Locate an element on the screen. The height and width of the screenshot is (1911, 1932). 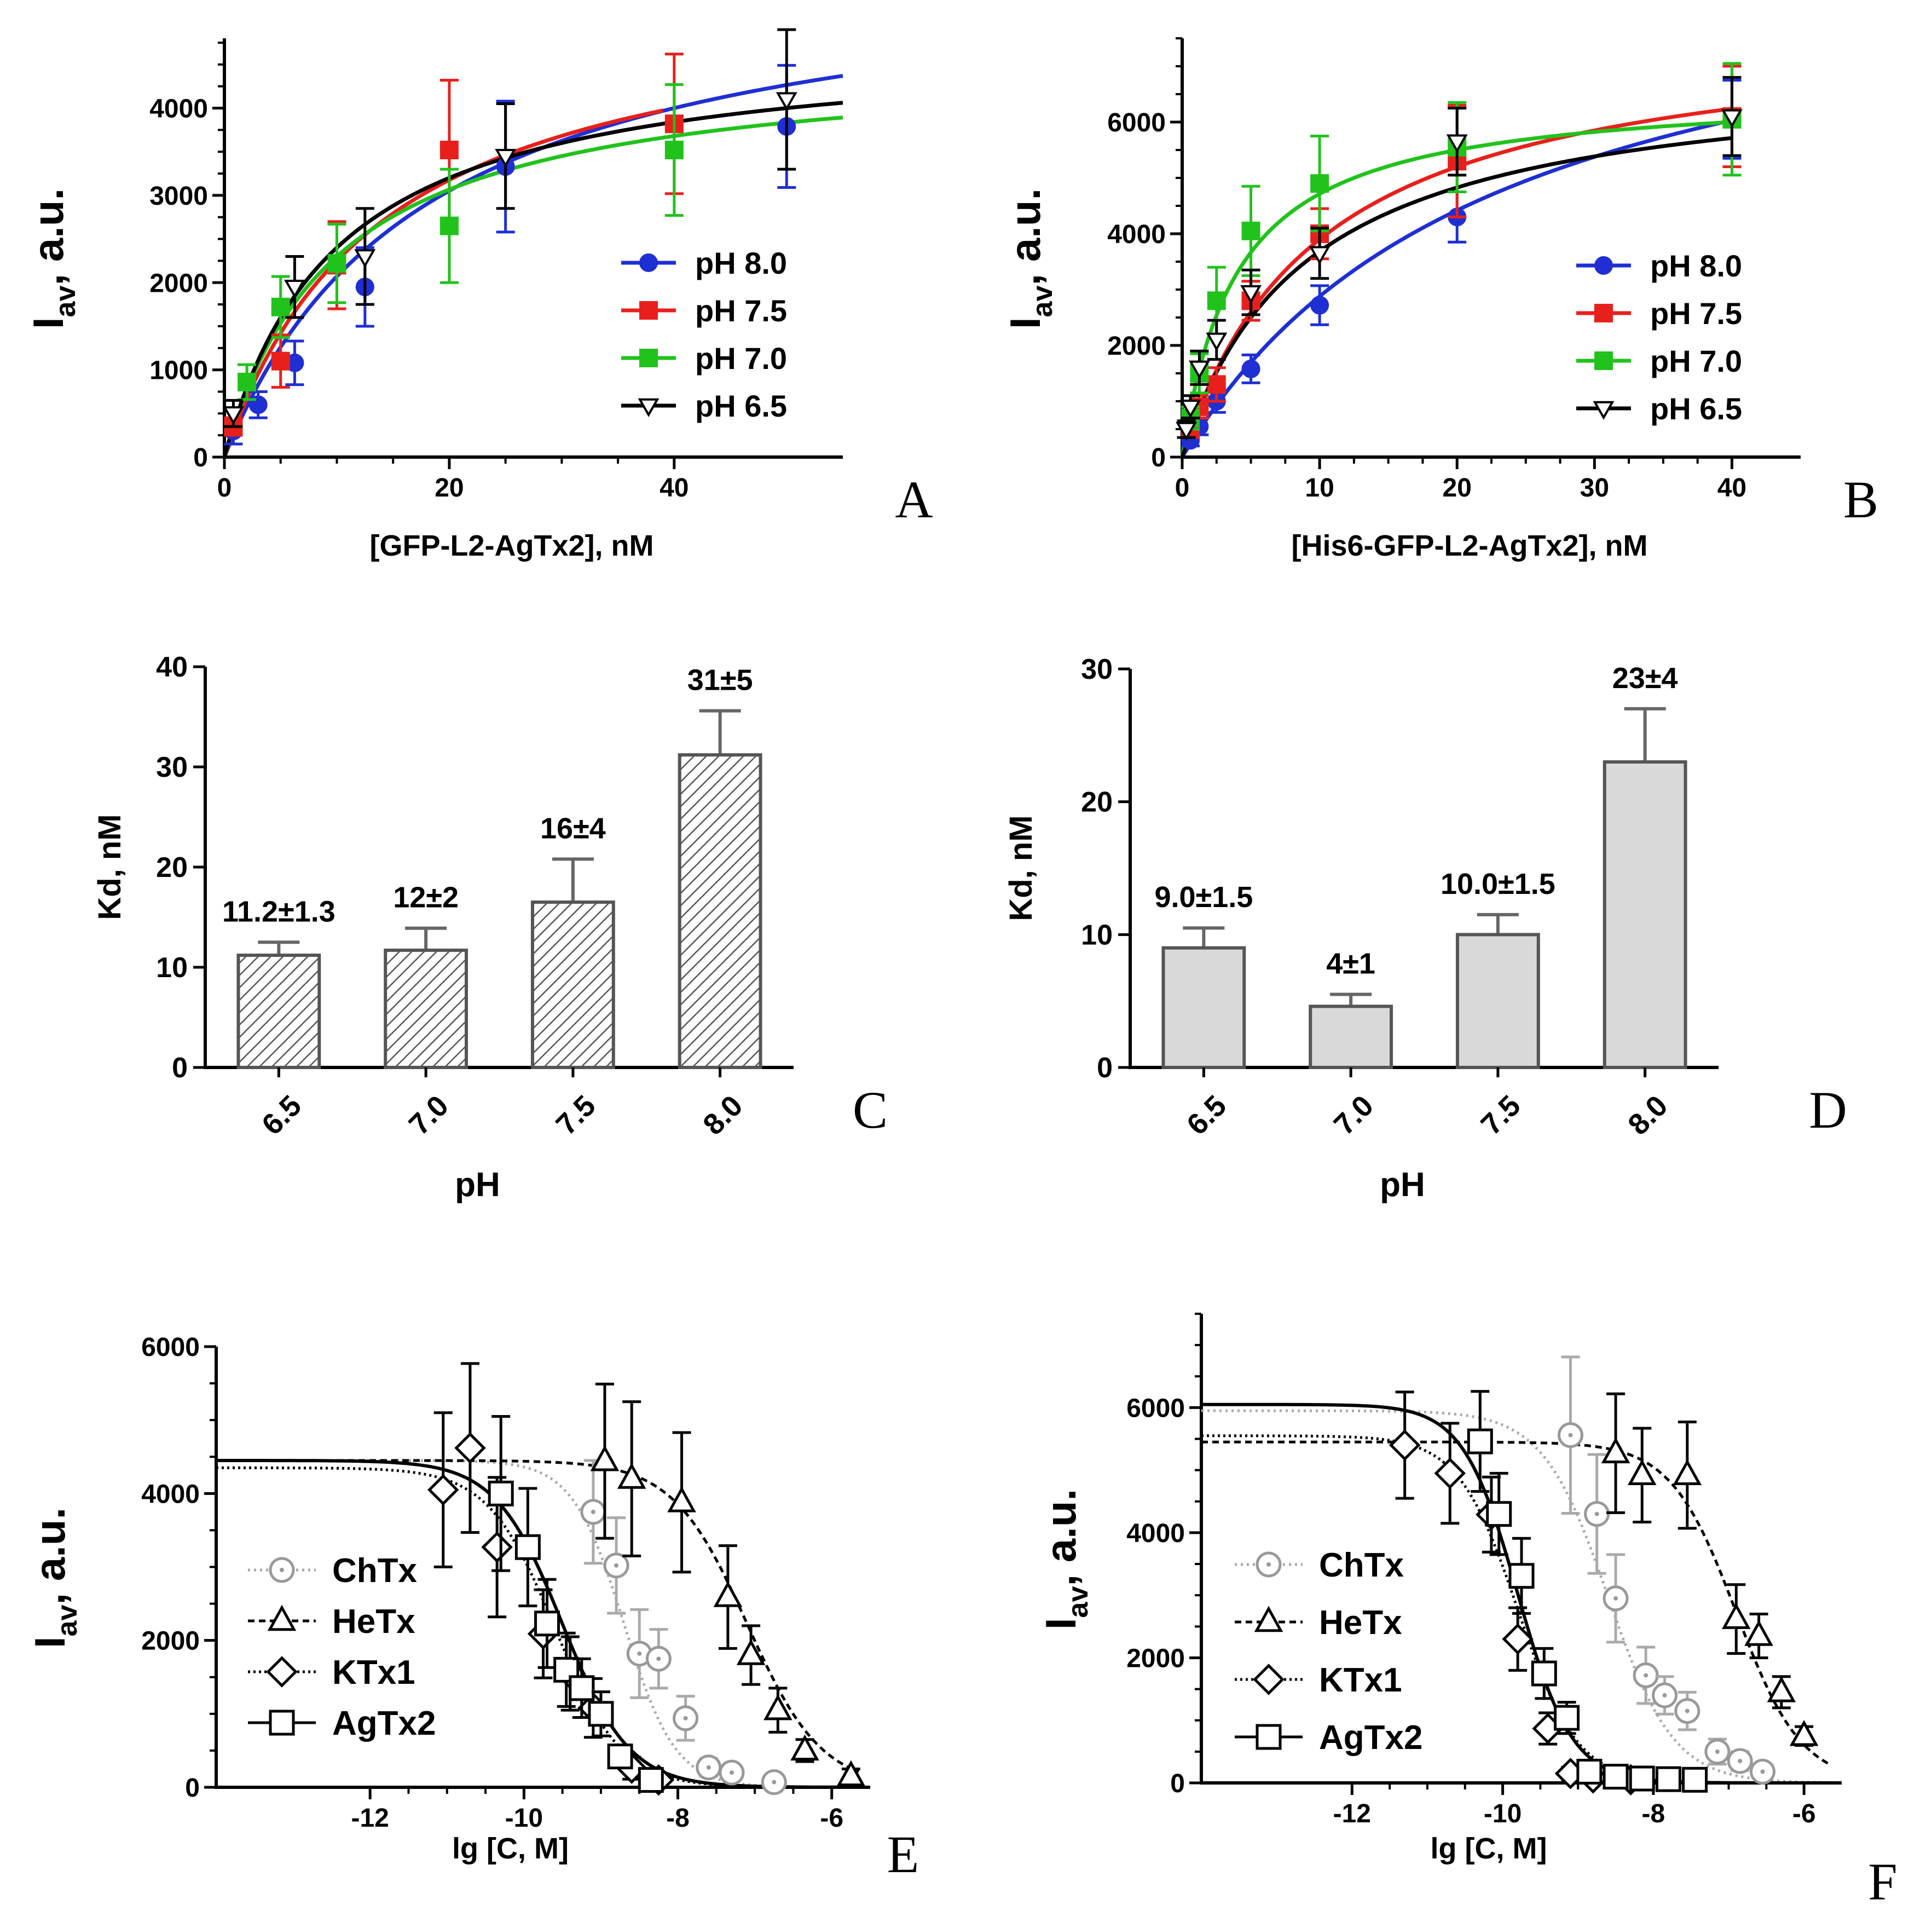
x-tick-label: 7.0 is located at coordinates (429, 1115).